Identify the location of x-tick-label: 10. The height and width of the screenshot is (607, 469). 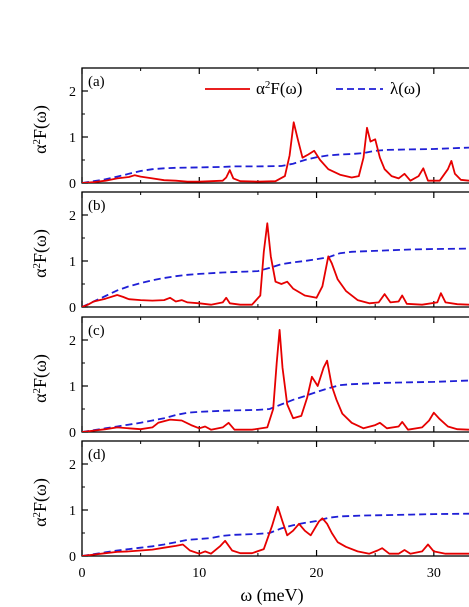
(199, 573).